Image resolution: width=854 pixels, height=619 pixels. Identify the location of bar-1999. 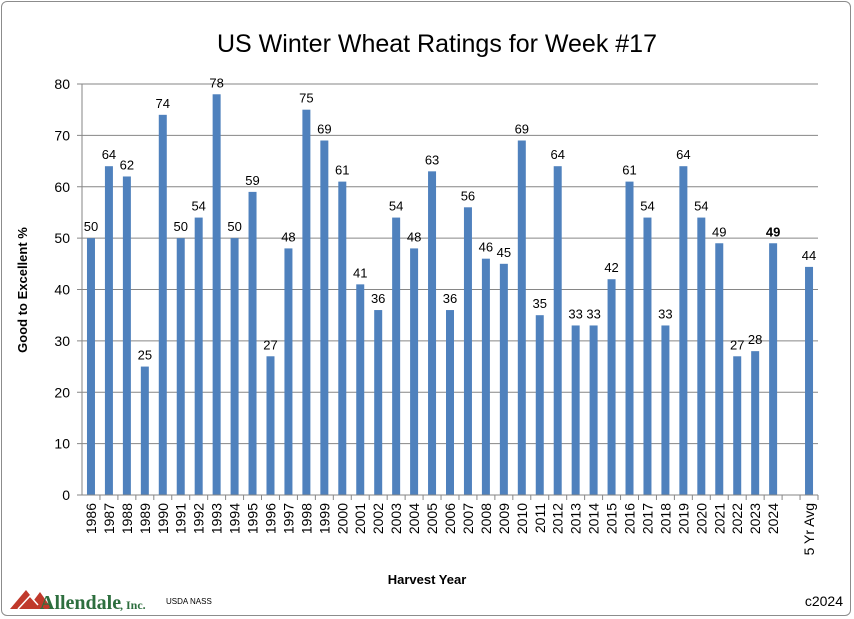
(324, 317).